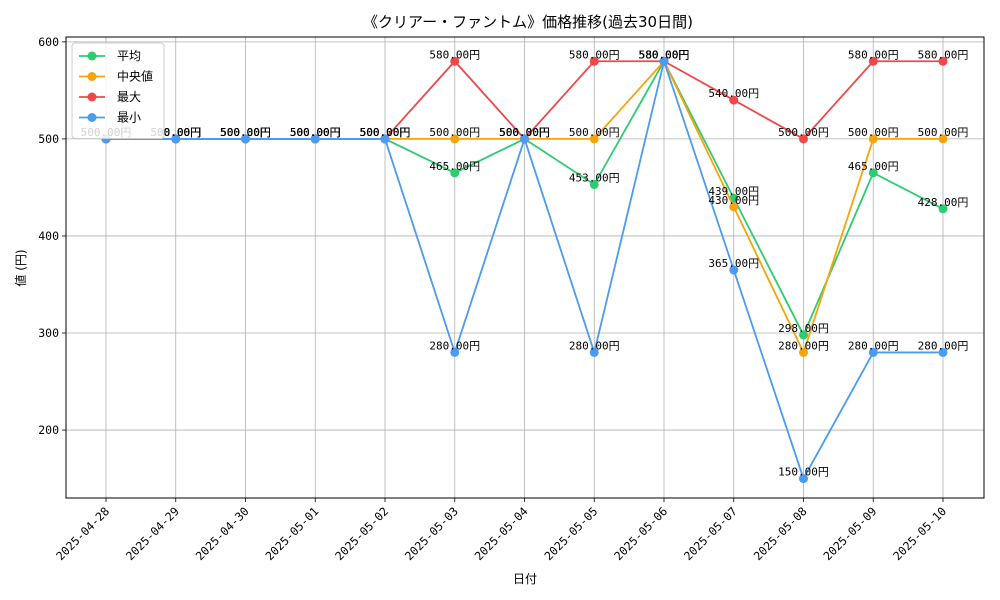  Describe the element at coordinates (20, 267) in the screenshot. I see `y-axis-label: 値 (円)` at that location.